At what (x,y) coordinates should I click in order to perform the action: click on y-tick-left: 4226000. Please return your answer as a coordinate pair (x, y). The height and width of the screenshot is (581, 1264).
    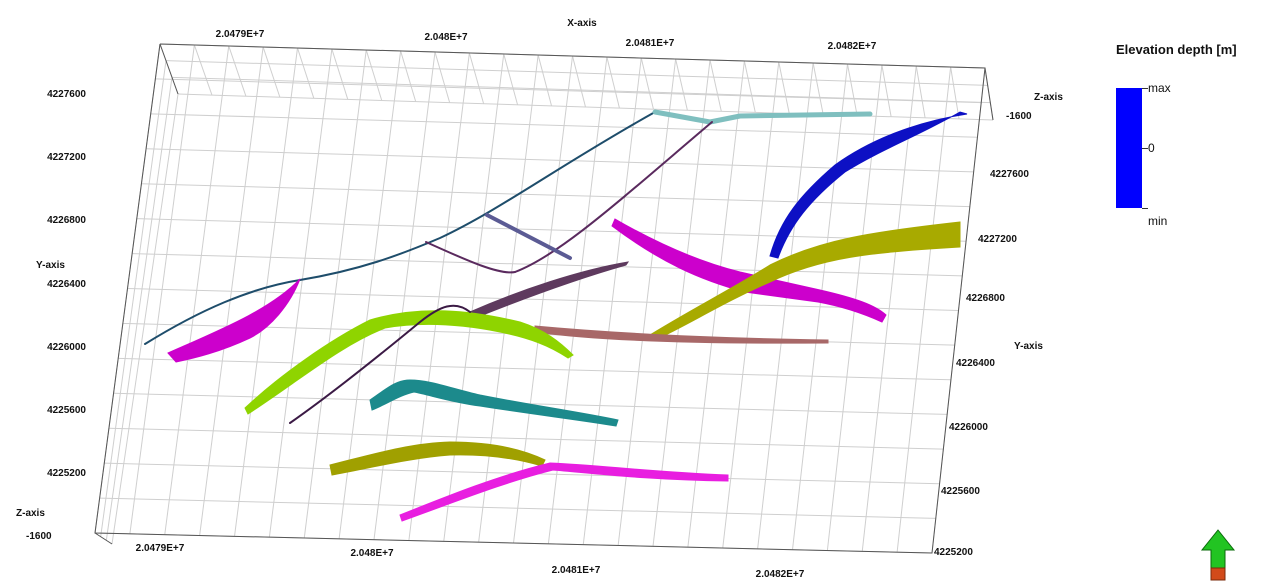
    Looking at the image, I should click on (66, 347).